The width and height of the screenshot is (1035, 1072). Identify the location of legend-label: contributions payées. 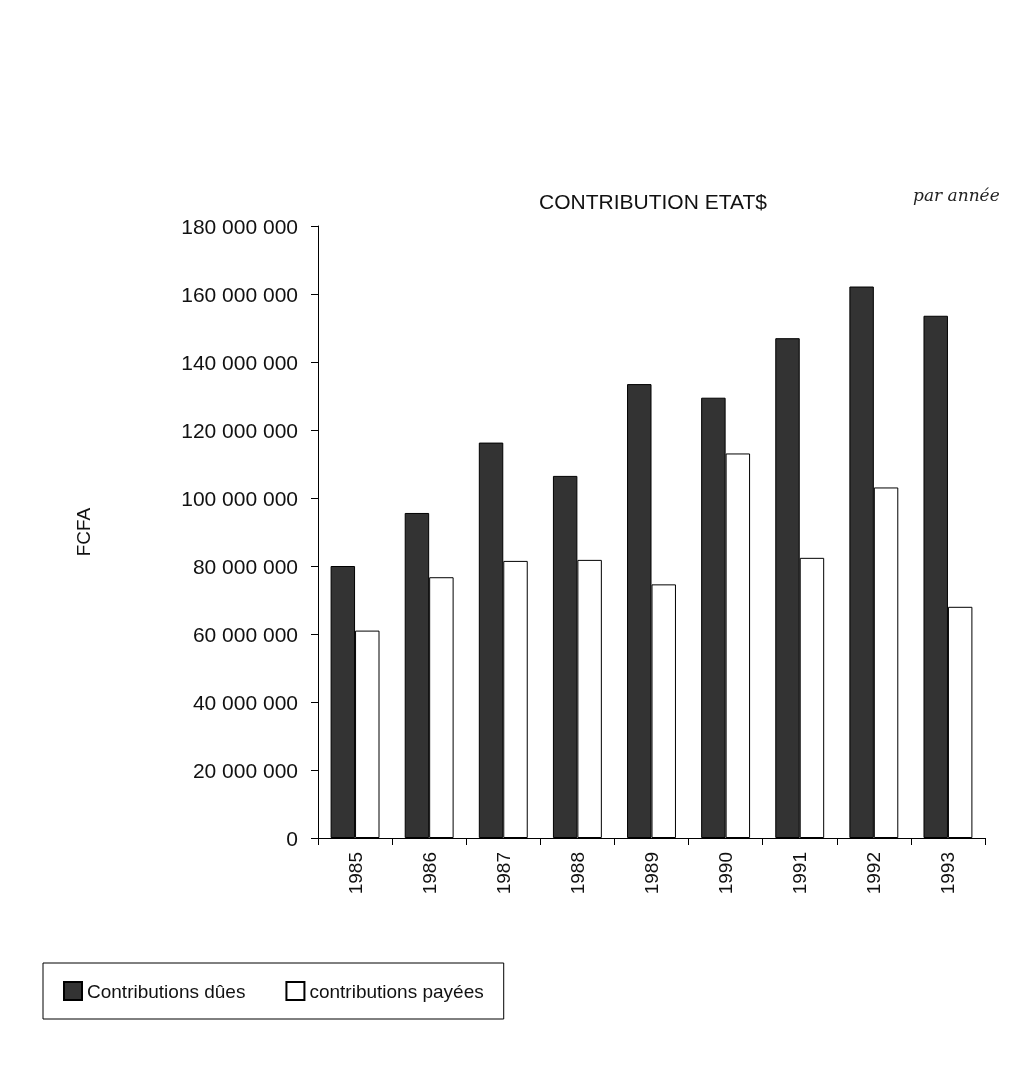
(396, 991).